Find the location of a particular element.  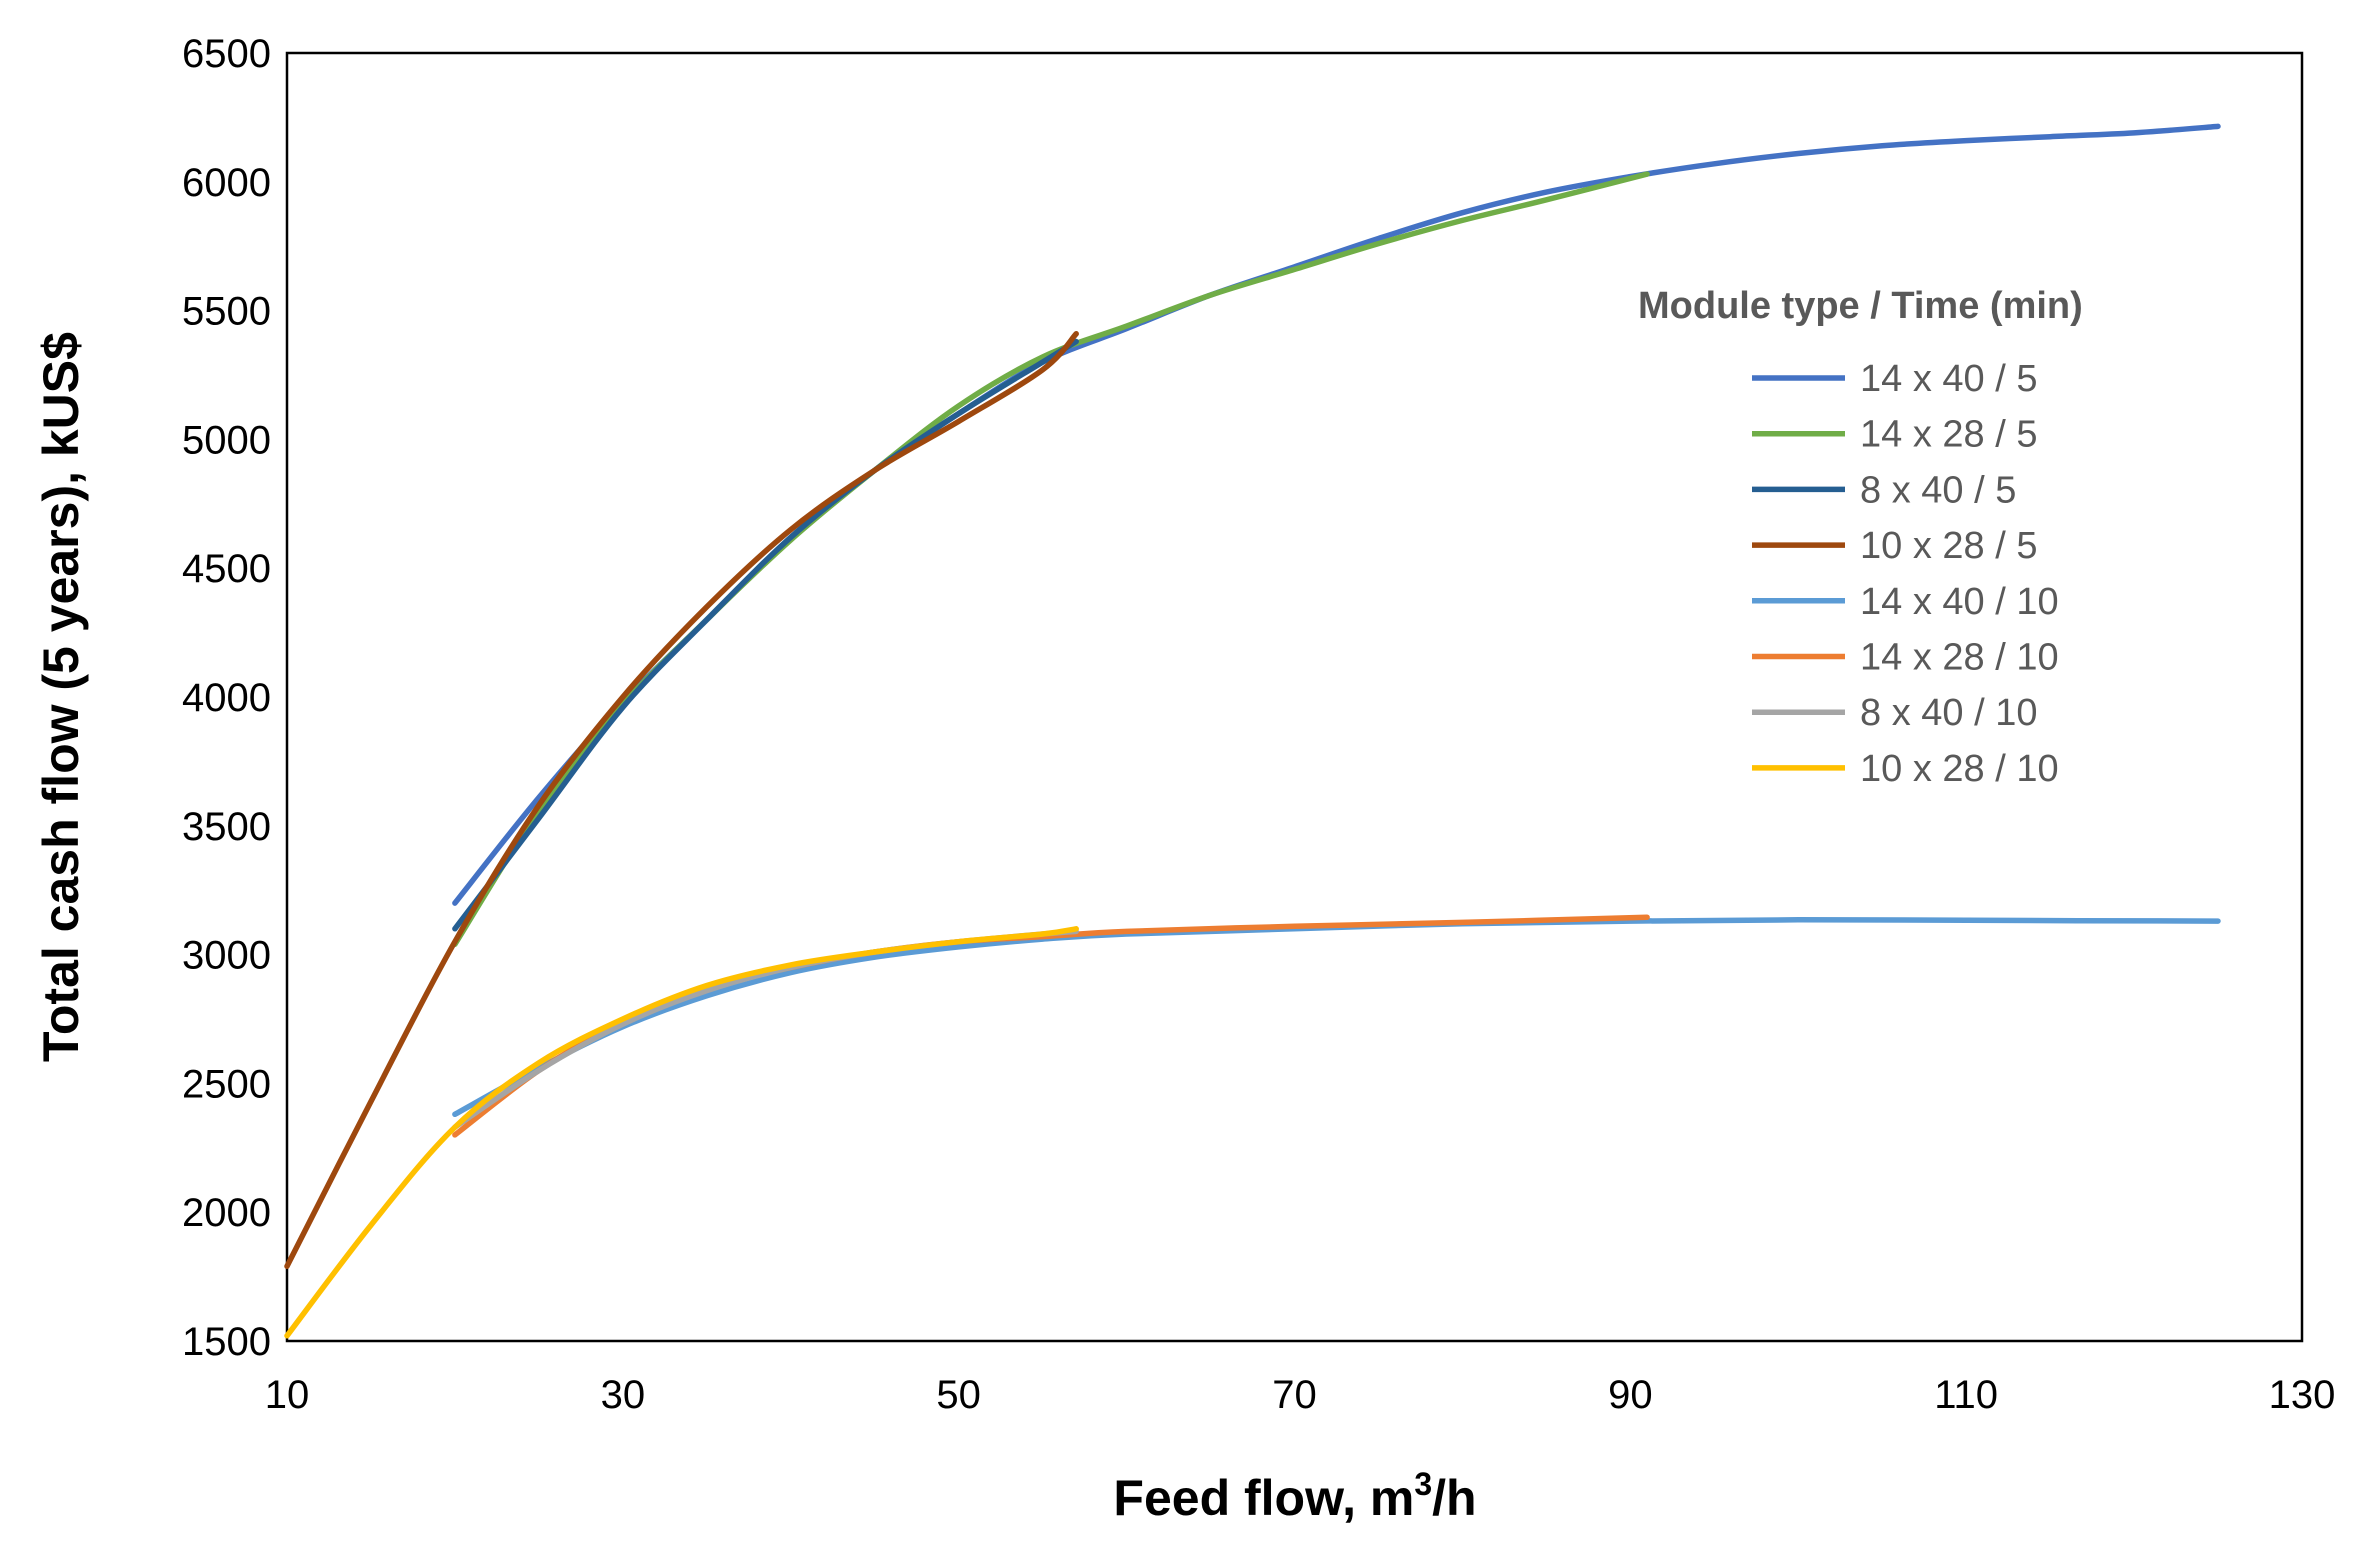

x-axis-title-sup: 3 is located at coordinates (1423, 1484).